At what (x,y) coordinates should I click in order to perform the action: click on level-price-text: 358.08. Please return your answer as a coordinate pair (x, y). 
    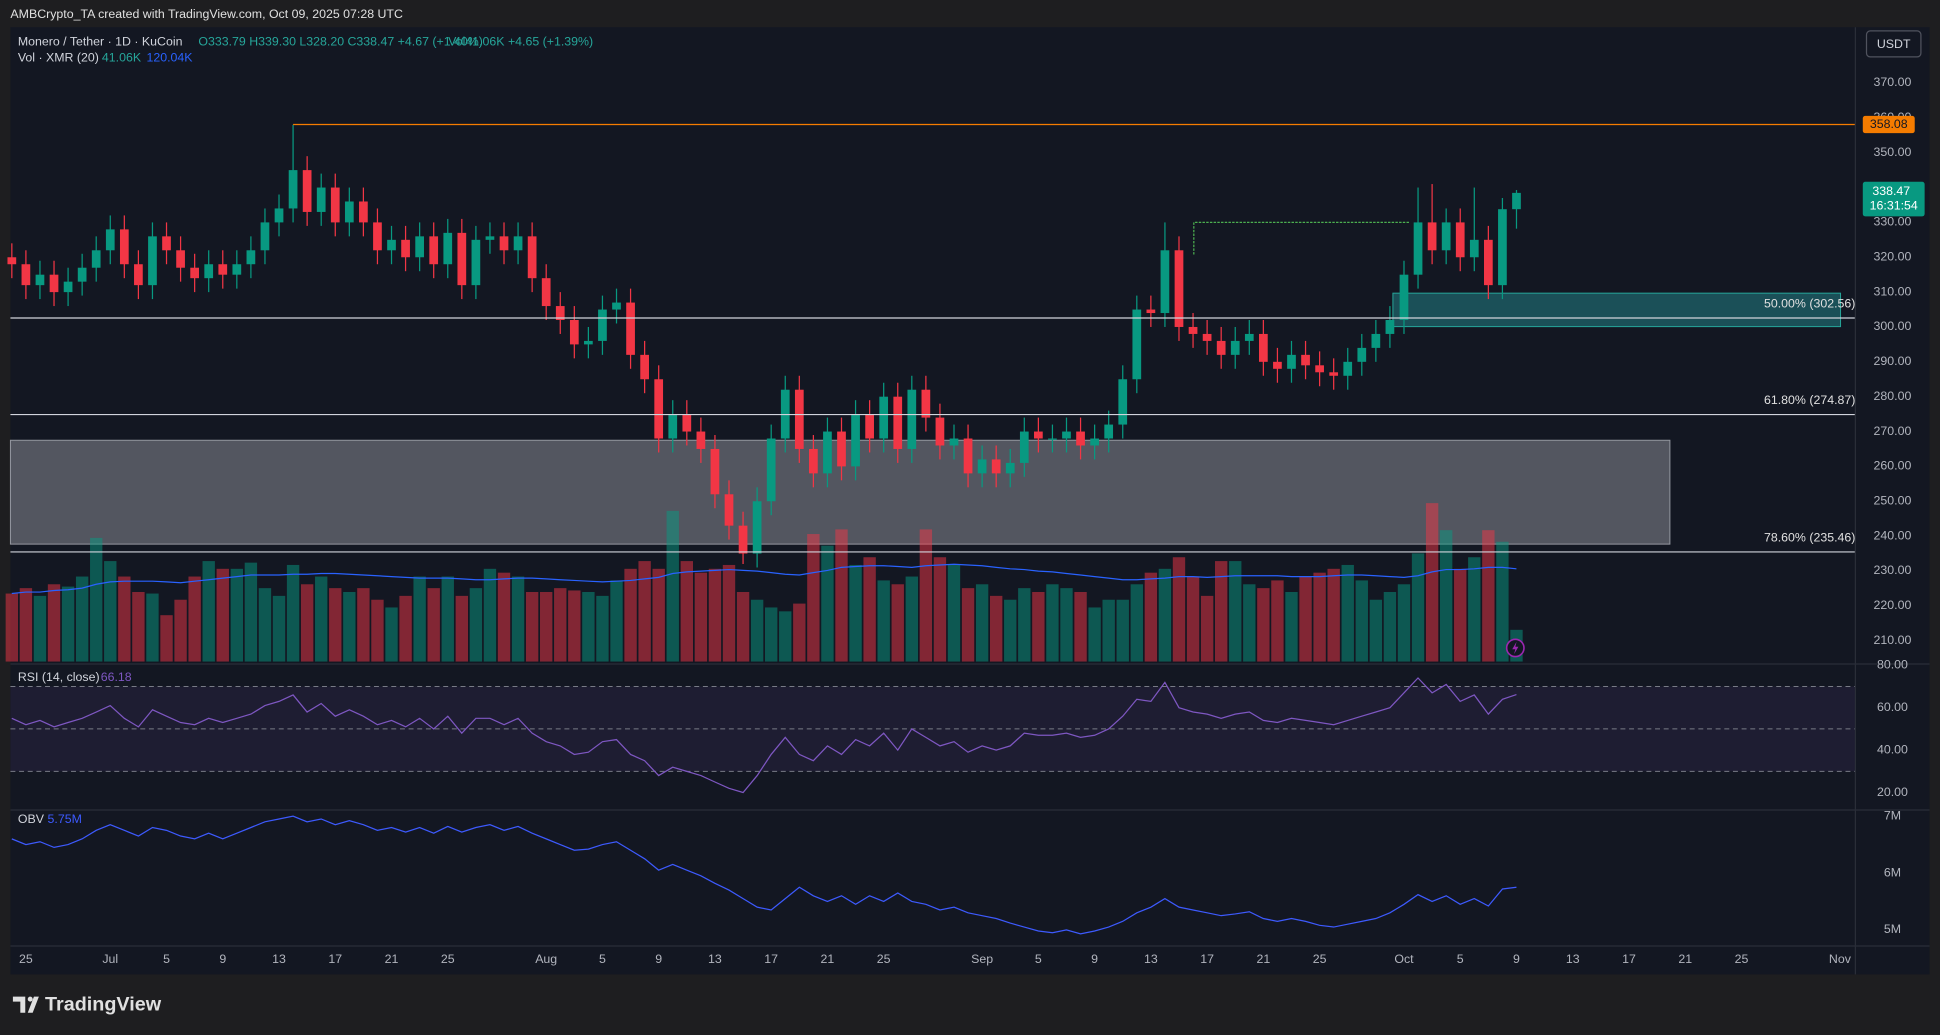
    Looking at the image, I should click on (1889, 124).